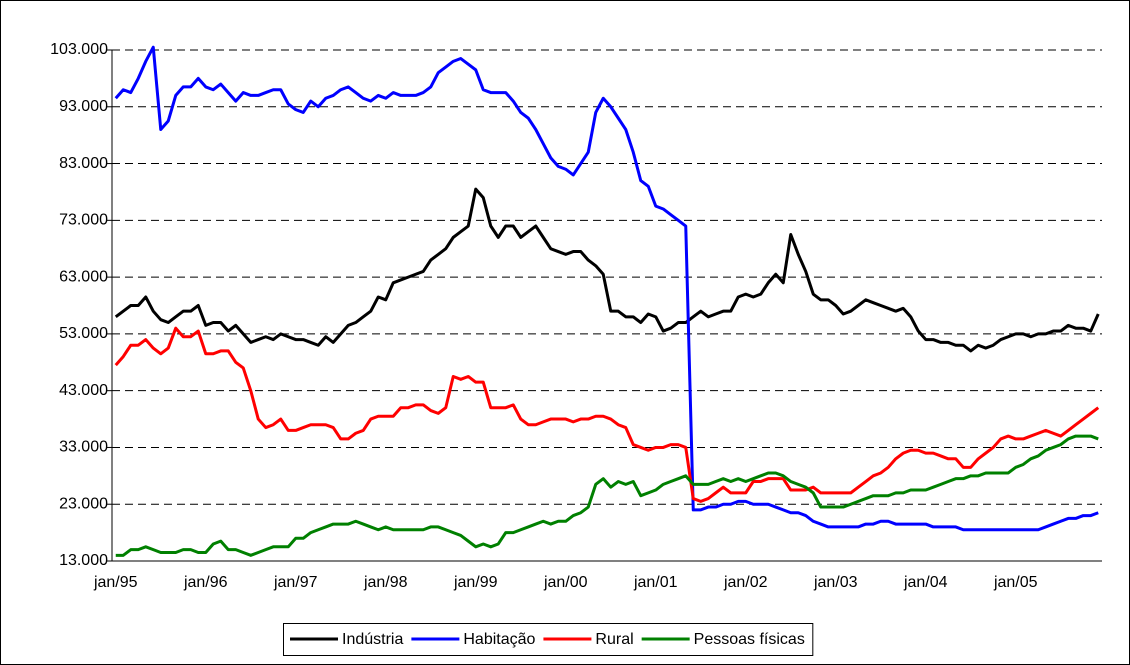 This screenshot has height=665, width=1130. I want to click on y-tick-label: 83.000, so click(83, 163).